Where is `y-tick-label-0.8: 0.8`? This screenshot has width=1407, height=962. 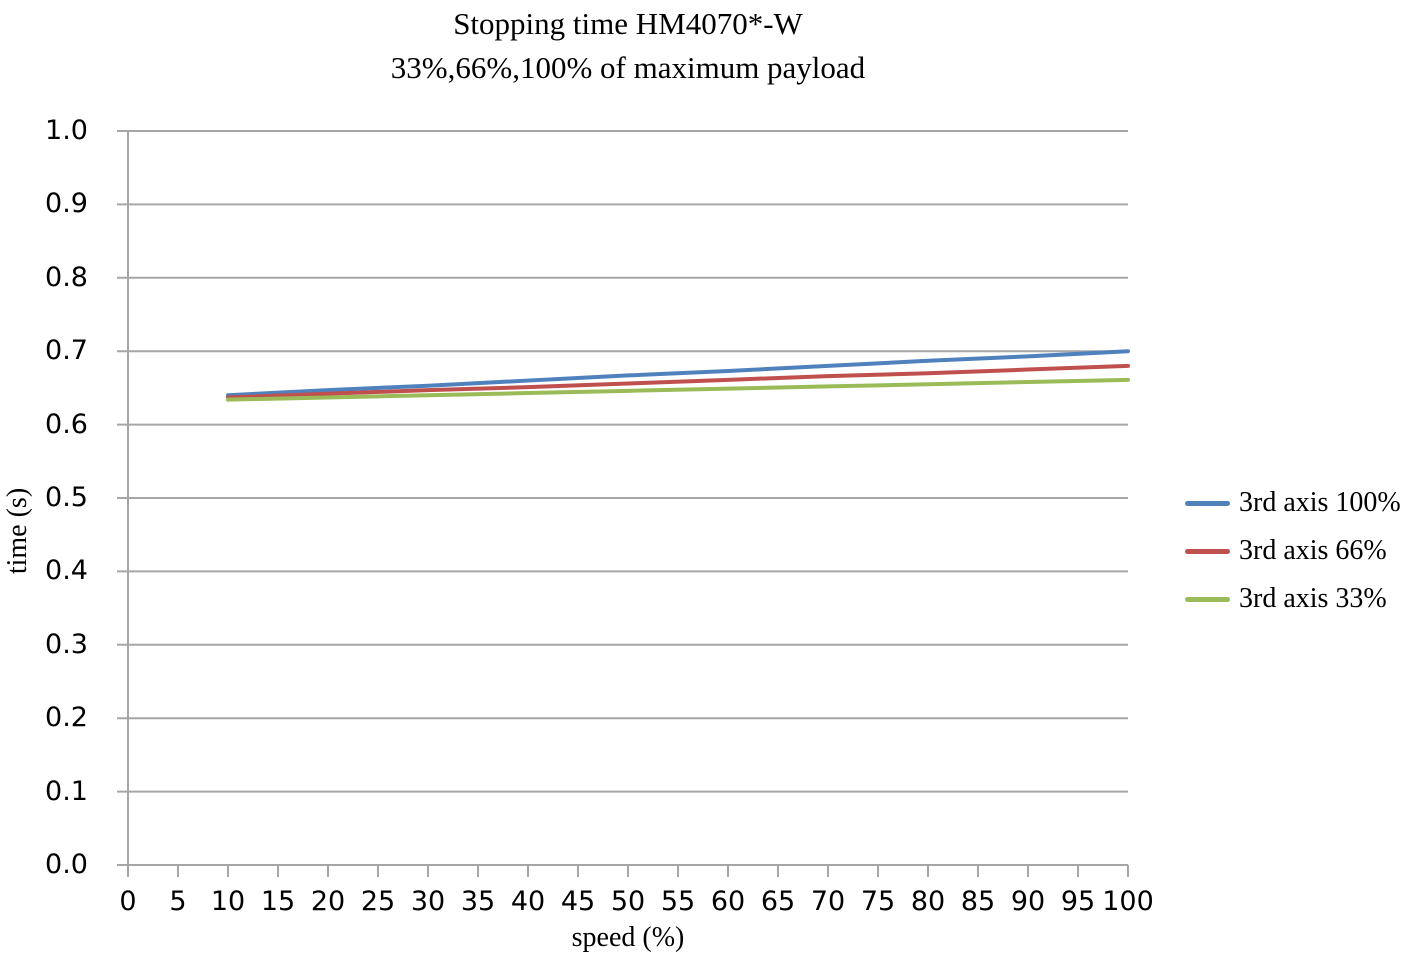 y-tick-label-0.8: 0.8 is located at coordinates (66, 277).